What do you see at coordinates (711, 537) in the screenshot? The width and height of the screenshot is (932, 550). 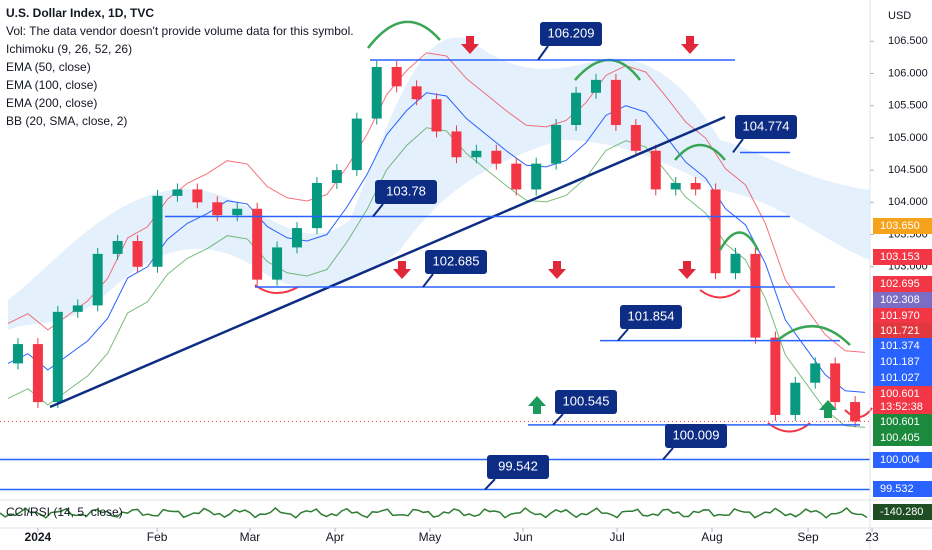 I see `x-tick-label: Aug` at bounding box center [711, 537].